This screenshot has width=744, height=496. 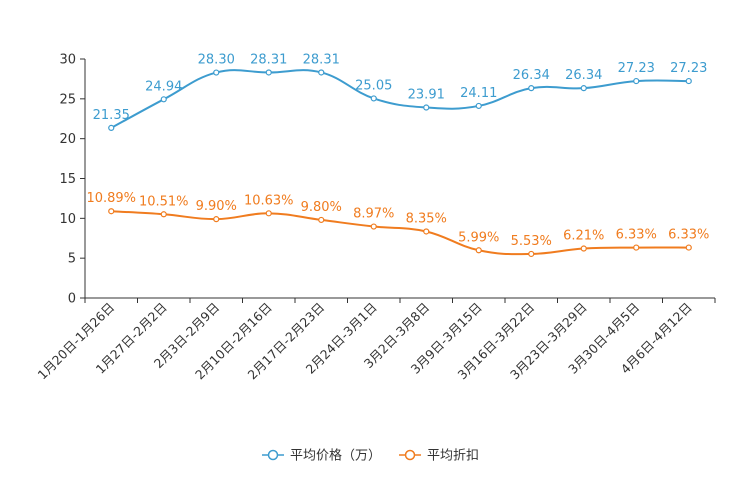 I want to click on legend-label: 平均折扣, so click(x=453, y=456).